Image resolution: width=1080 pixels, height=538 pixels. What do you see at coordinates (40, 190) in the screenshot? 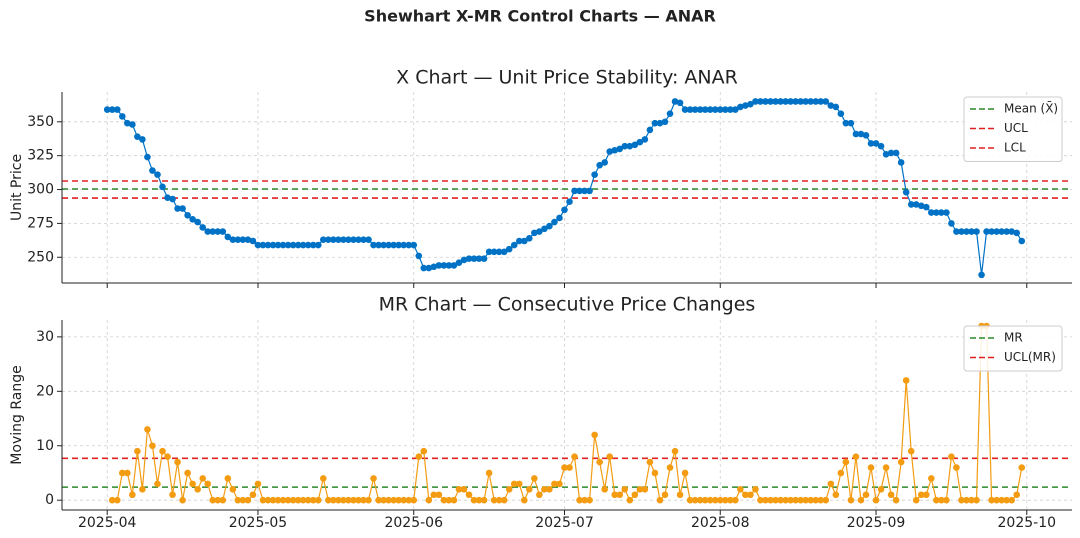
I see `y-tick-label: 300` at bounding box center [40, 190].